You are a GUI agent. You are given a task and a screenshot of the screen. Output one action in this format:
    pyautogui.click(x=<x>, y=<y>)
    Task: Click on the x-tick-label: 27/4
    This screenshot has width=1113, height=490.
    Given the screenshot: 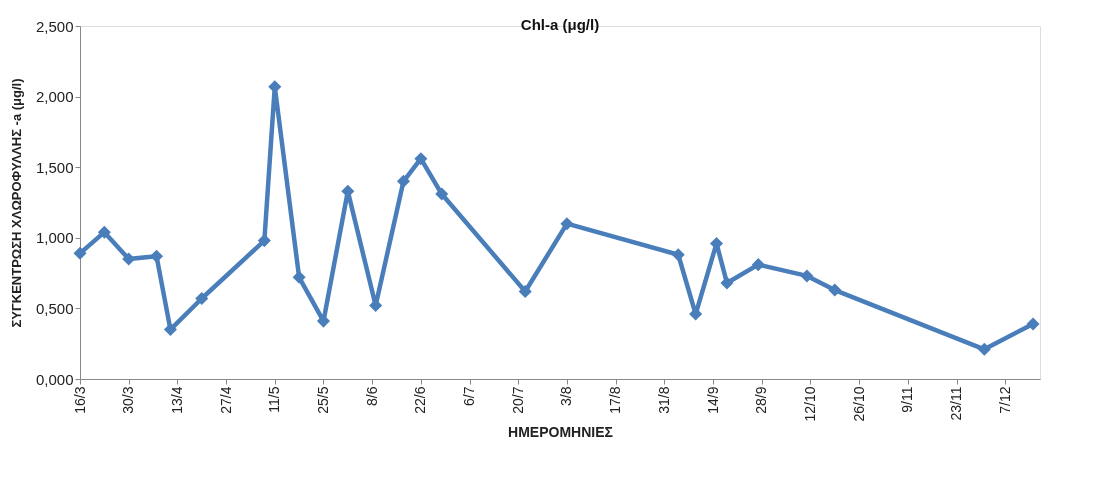 What is the action you would take?
    pyautogui.click(x=225, y=400)
    